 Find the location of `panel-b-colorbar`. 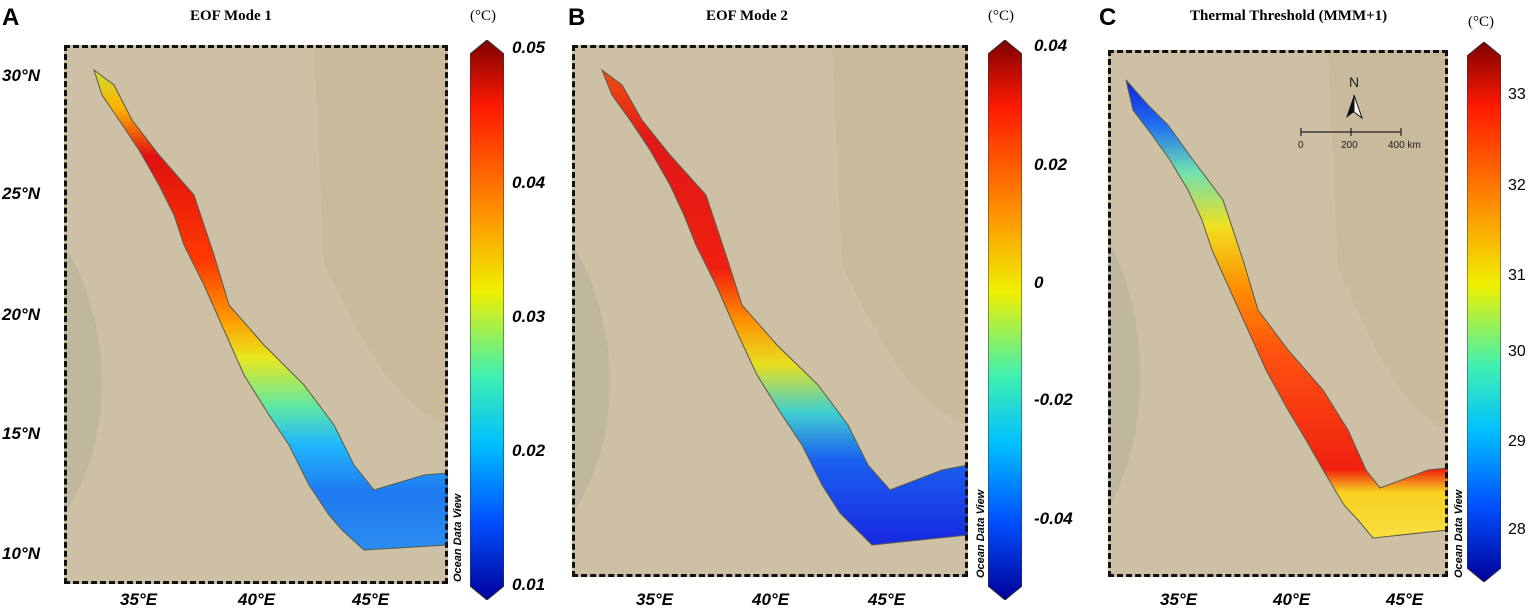

panel-b-colorbar is located at coordinates (1005, 320).